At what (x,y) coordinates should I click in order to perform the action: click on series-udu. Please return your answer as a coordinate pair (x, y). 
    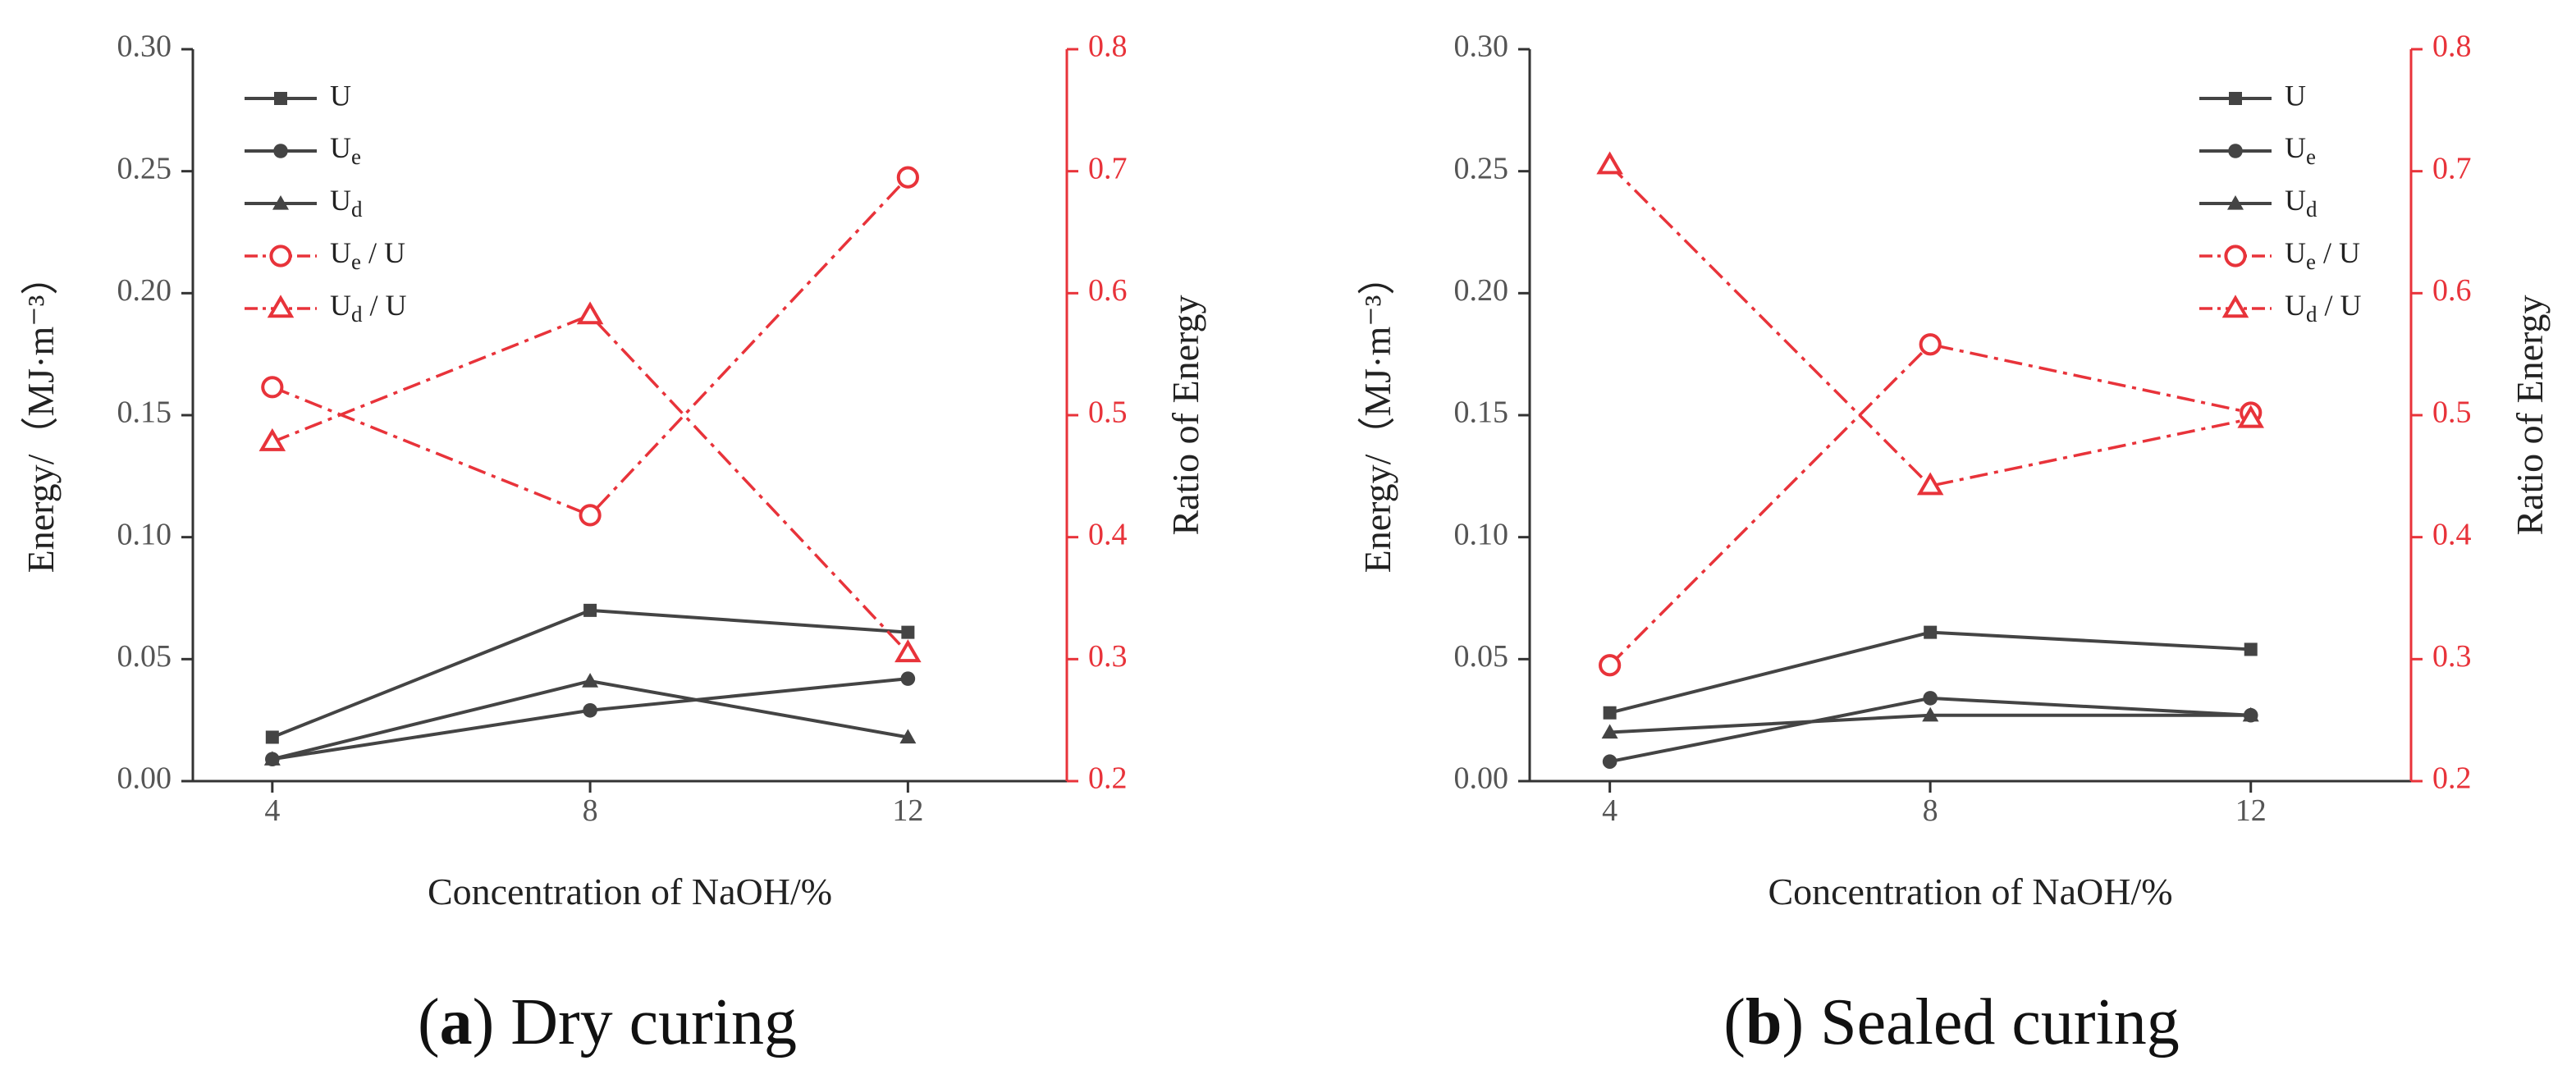
    Looking at the image, I should click on (590, 482).